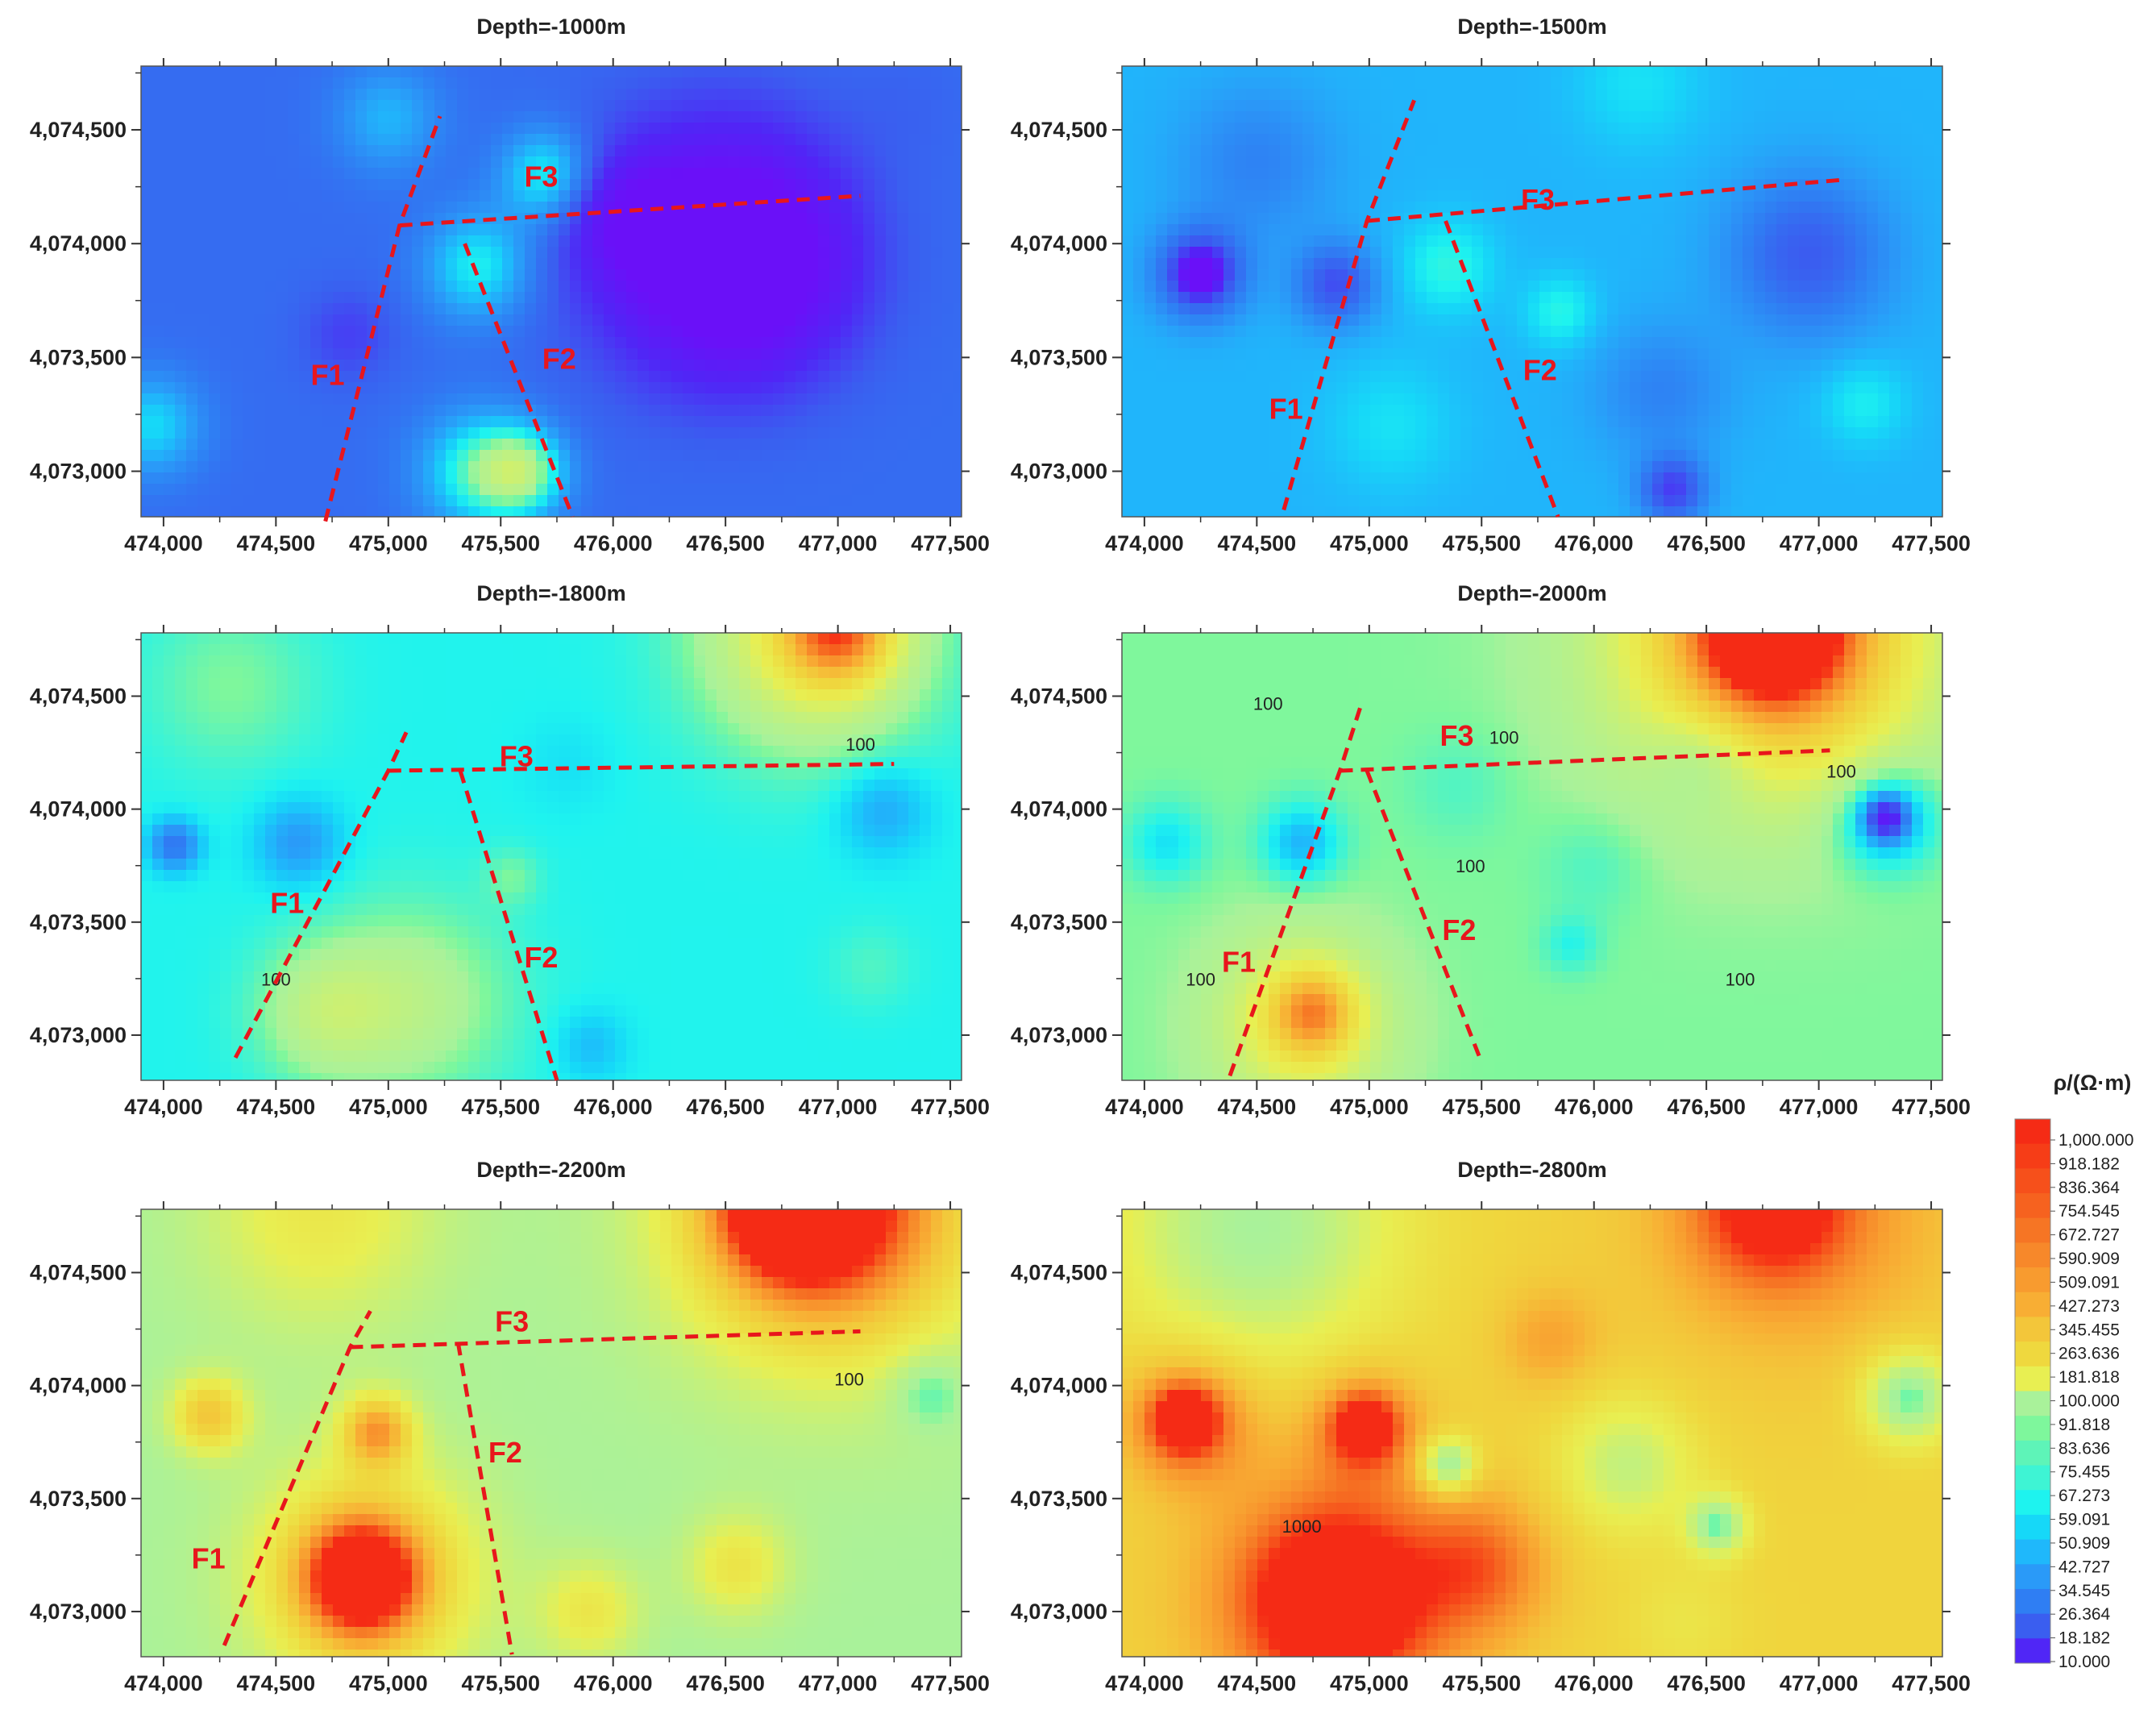 The image size is (2156, 1718). I want to click on x-tick-label: 476,000, so click(613, 543).